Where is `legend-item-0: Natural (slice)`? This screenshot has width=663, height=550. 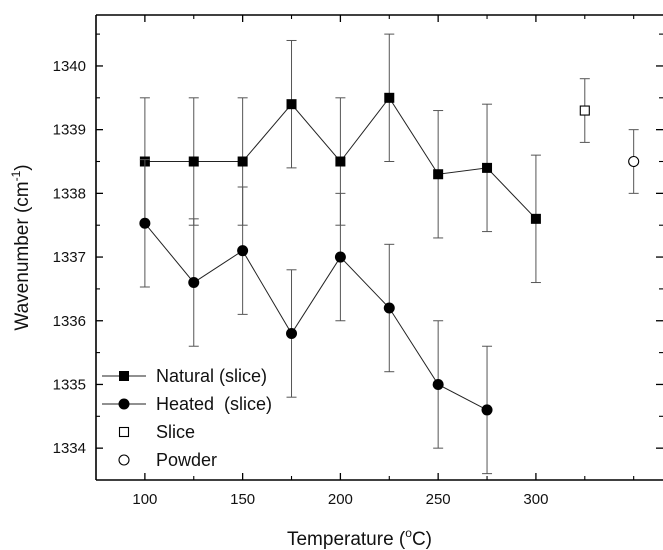
legend-item-0: Natural (slice) is located at coordinates (184, 376).